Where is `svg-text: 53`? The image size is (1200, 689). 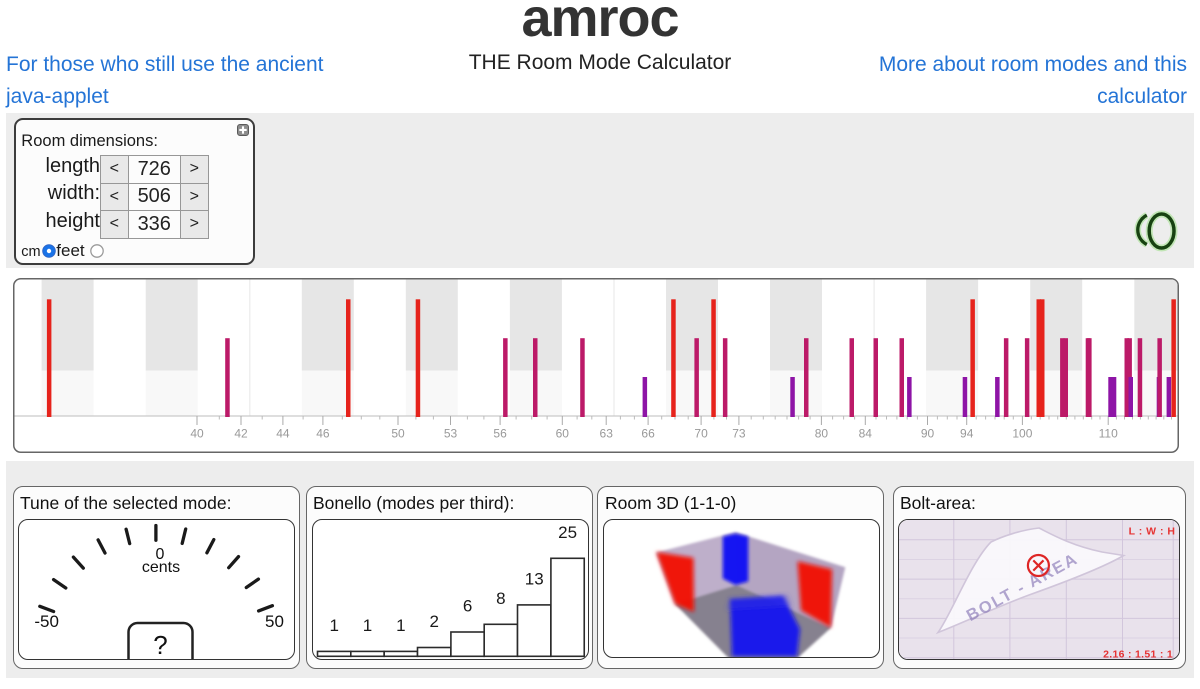 svg-text: 53 is located at coordinates (451, 433).